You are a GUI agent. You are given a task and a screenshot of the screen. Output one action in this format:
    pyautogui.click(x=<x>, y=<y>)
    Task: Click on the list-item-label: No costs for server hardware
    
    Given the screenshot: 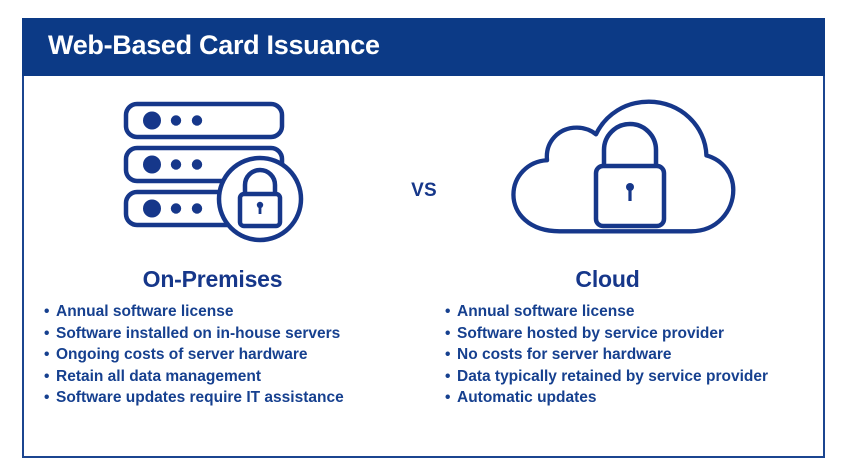 What is the action you would take?
    pyautogui.click(x=564, y=354)
    